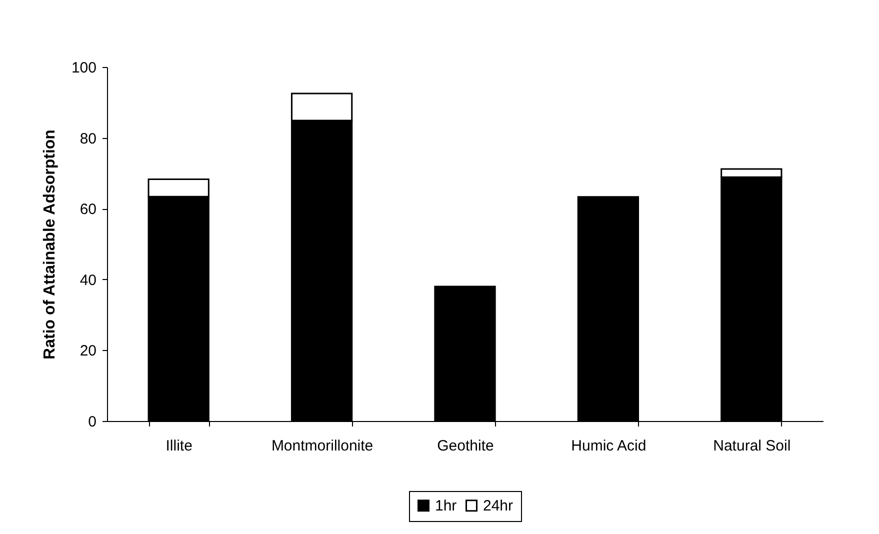  Describe the element at coordinates (322, 446) in the screenshot. I see `x-tick-label: Montmorillonite` at that location.